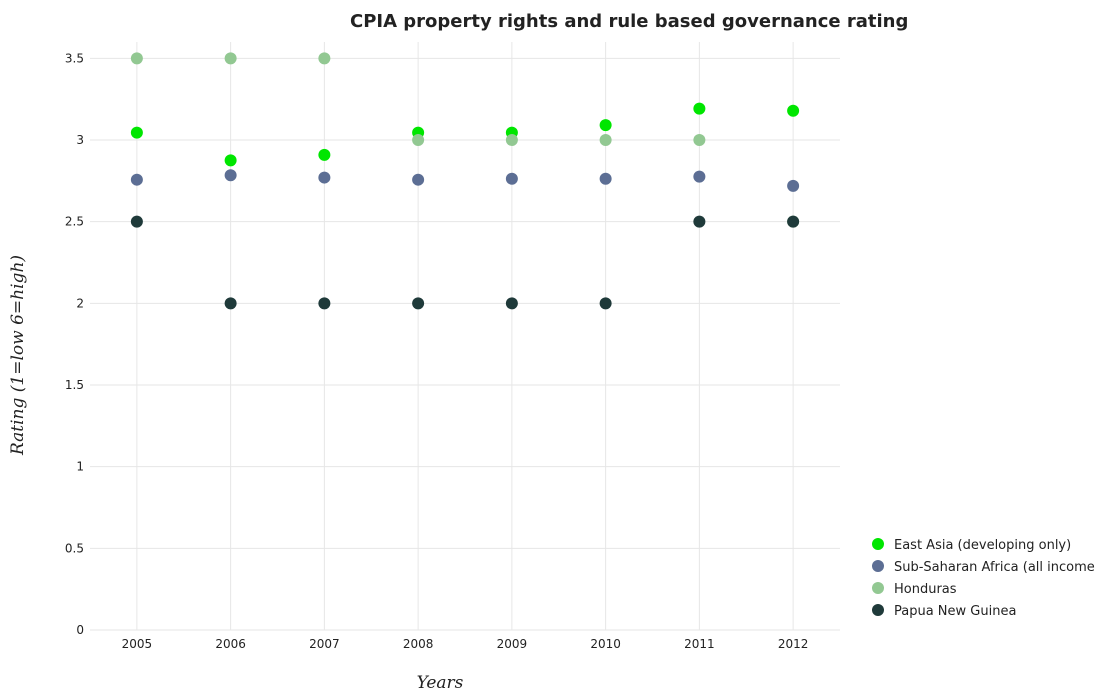  I want to click on y-axis-label: Rating (1=low 6=high), so click(18, 355).